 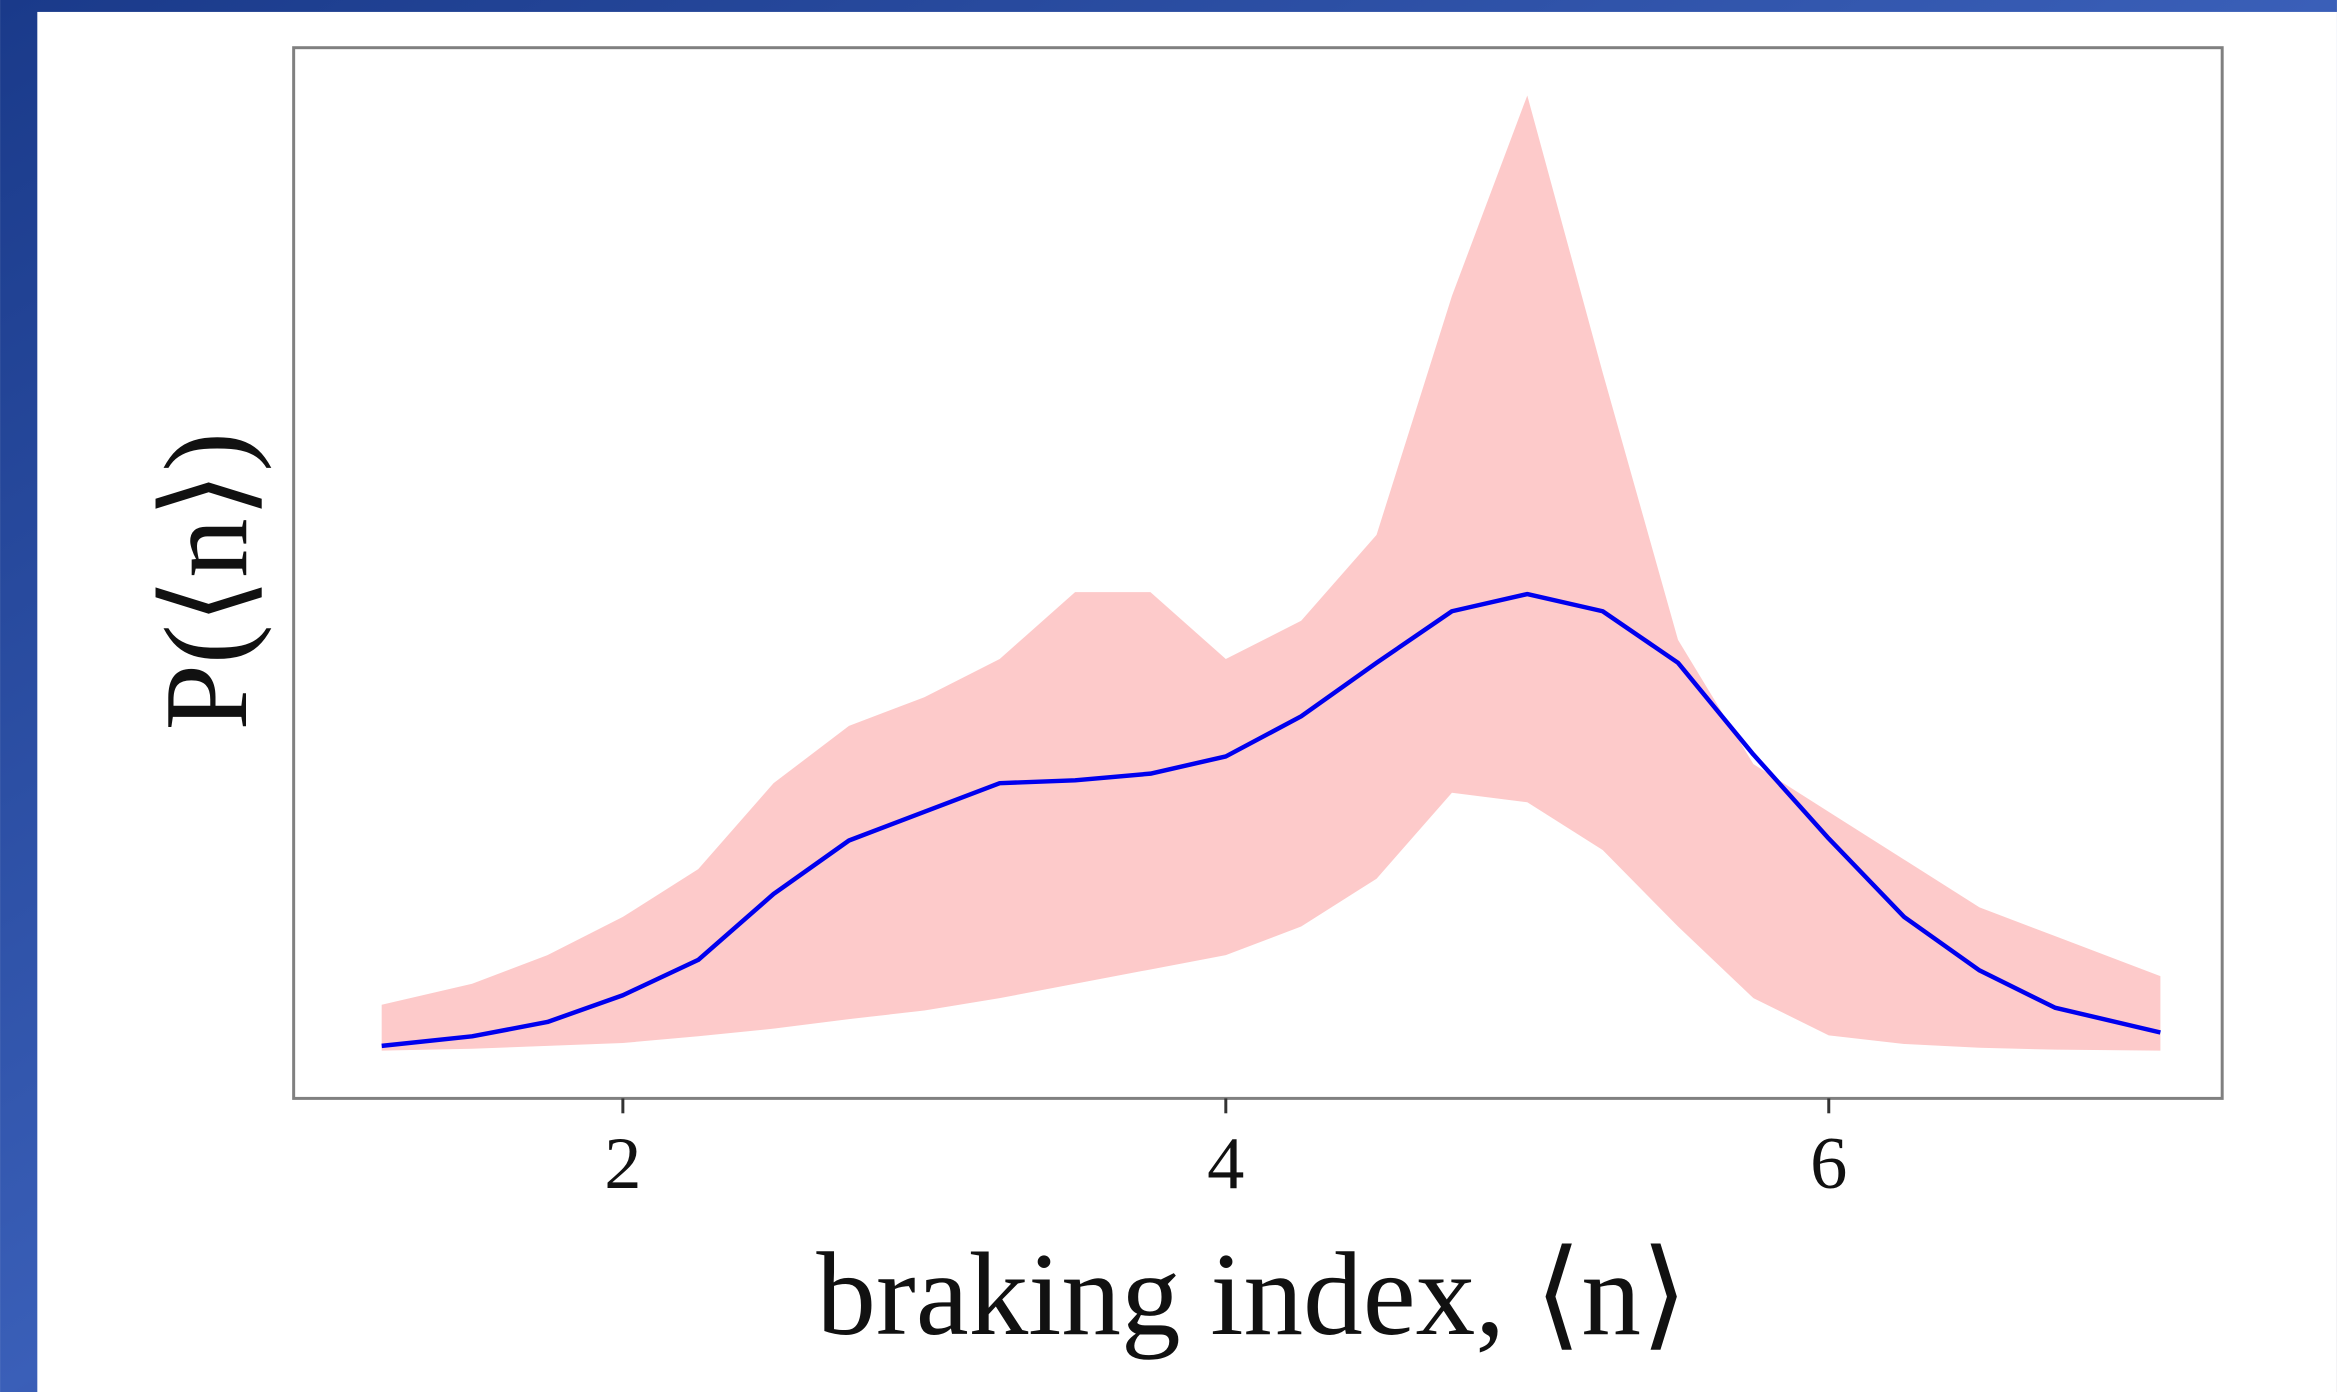 What do you see at coordinates (1251, 1294) in the screenshot?
I see `x-axis-label: braking index, ⟨n⟩` at bounding box center [1251, 1294].